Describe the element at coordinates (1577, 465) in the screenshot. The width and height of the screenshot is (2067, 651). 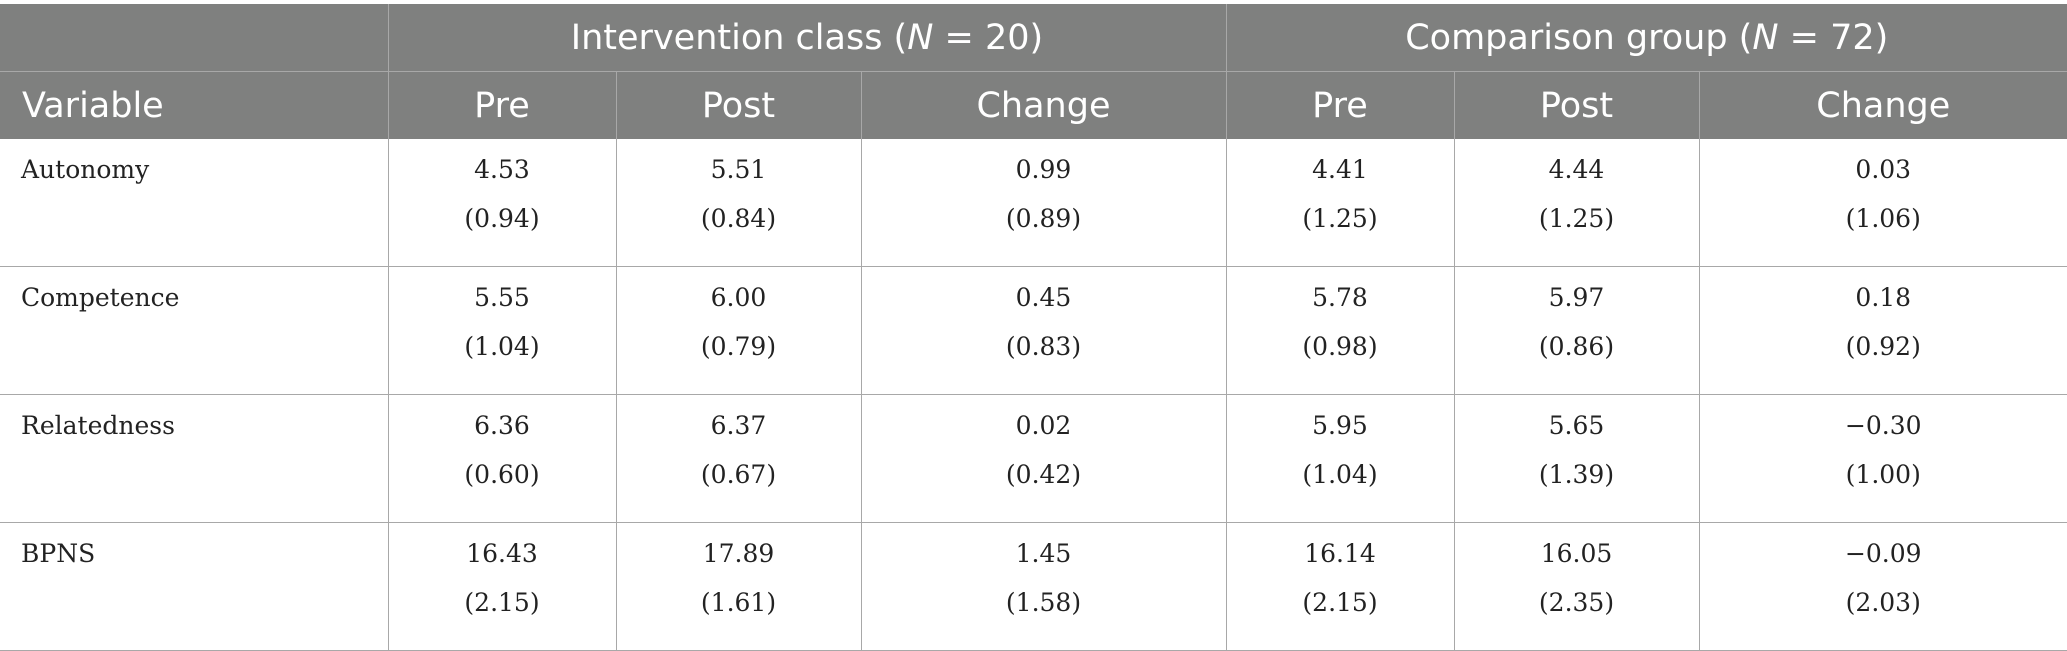
I see `sd-value: (1.39)` at that location.